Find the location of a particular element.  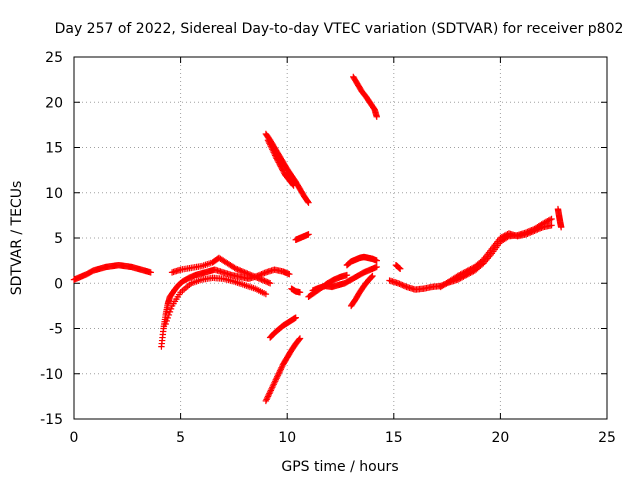

y-tick-label: -5 is located at coordinates (56, 330).